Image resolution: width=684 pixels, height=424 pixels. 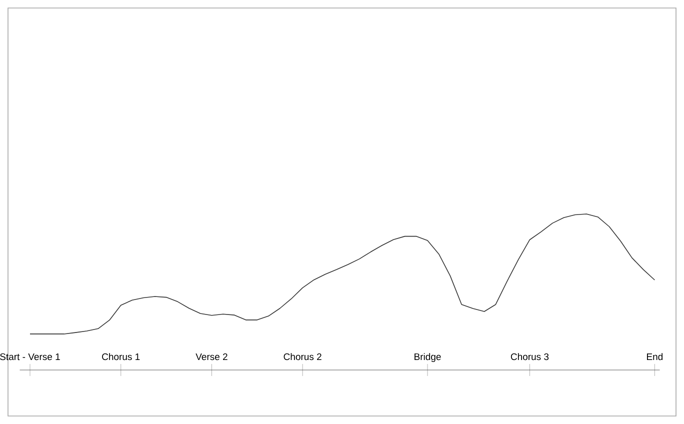 I want to click on x-tick-label: Chorus 1, so click(x=121, y=356).